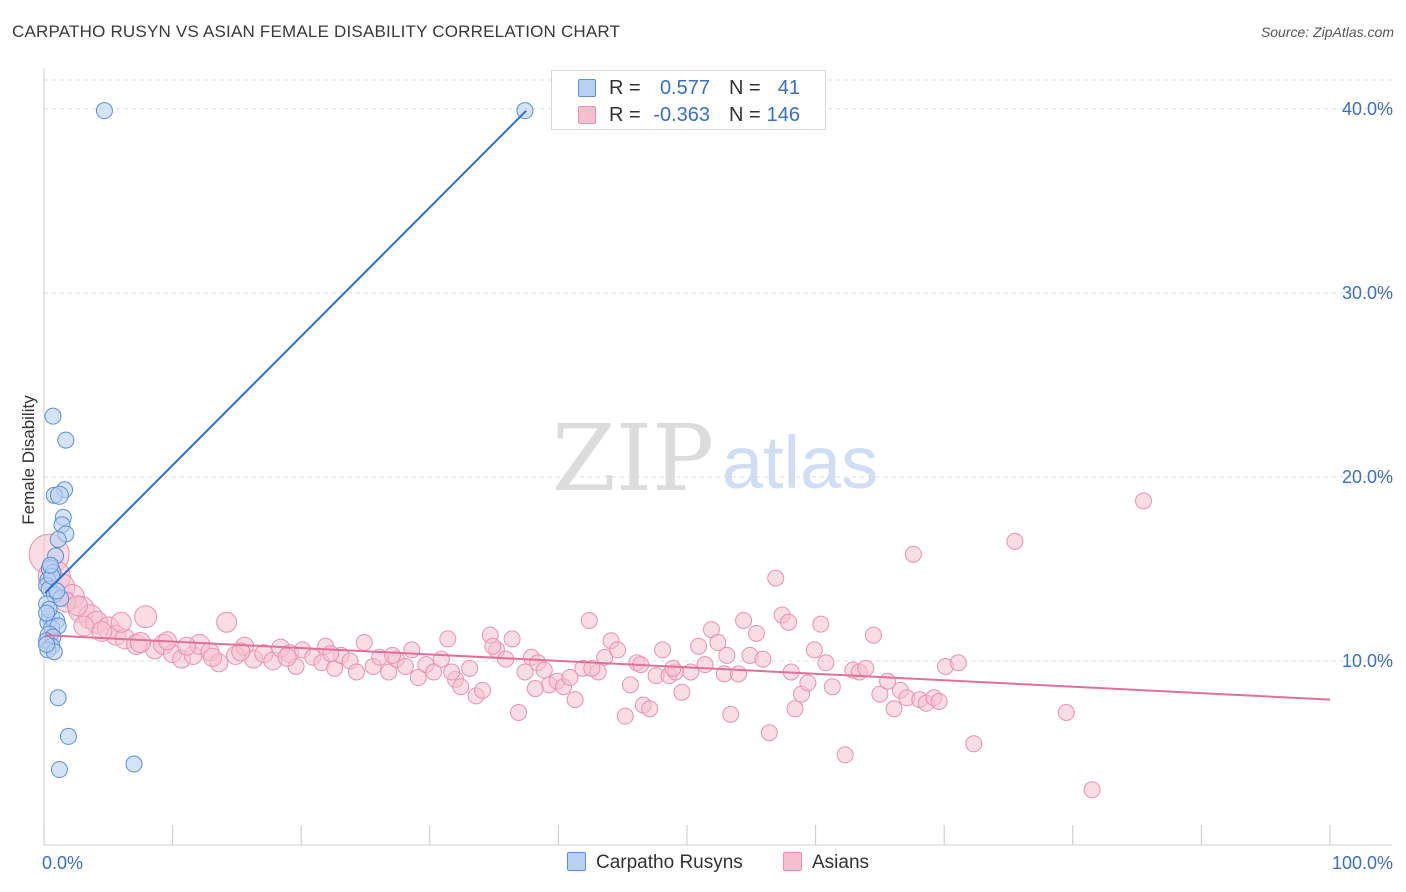  I want to click on watermark-atlas: atlas, so click(800, 462).